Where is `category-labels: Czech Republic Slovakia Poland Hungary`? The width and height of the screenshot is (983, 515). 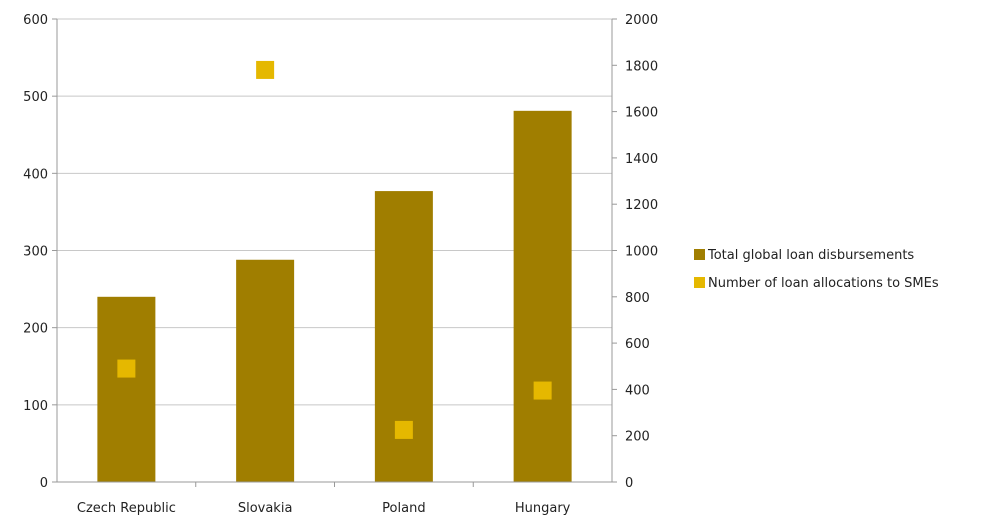
category-labels: Czech Republic Slovakia Poland Hungary is located at coordinates (324, 508).